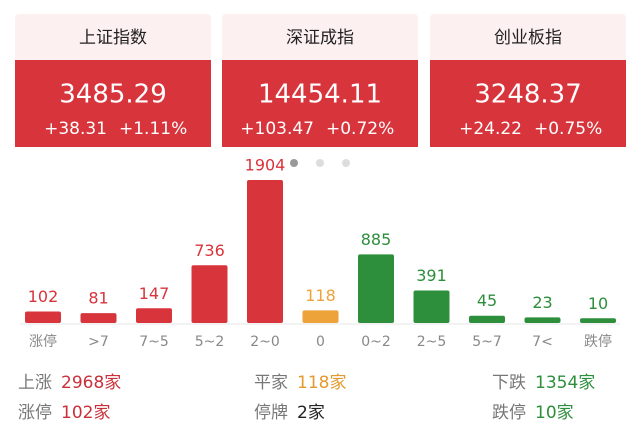 The image size is (640, 446). What do you see at coordinates (509, 383) in the screenshot?
I see `summary-label: 下跌` at bounding box center [509, 383].